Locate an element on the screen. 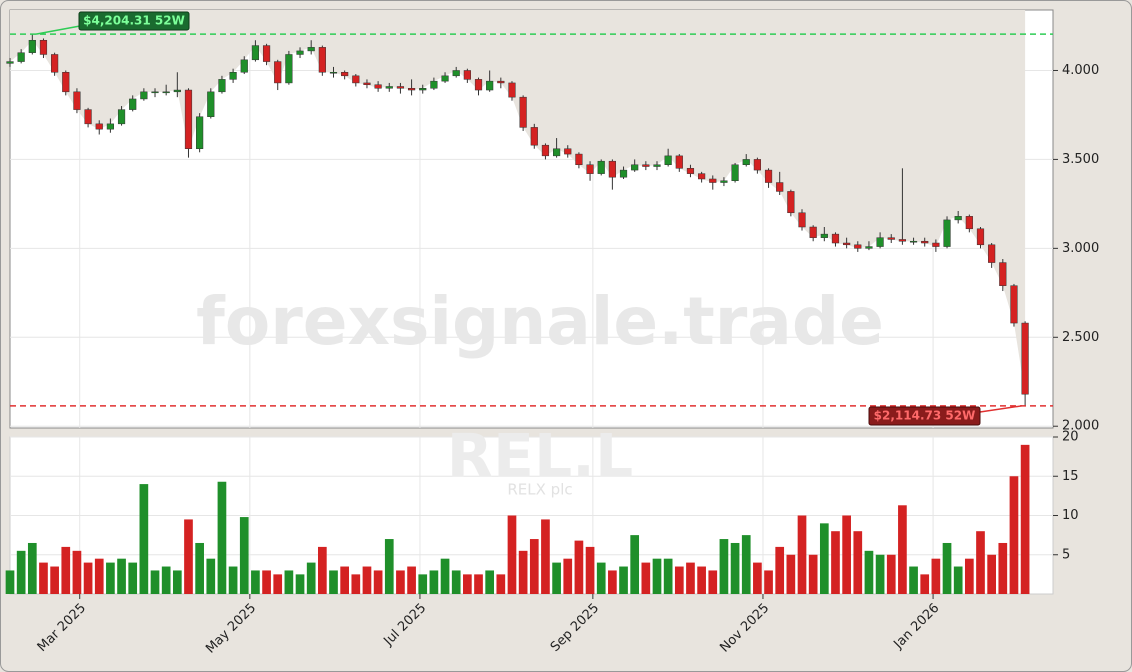  y-tick-label: 2.000 is located at coordinates (1080, 426).